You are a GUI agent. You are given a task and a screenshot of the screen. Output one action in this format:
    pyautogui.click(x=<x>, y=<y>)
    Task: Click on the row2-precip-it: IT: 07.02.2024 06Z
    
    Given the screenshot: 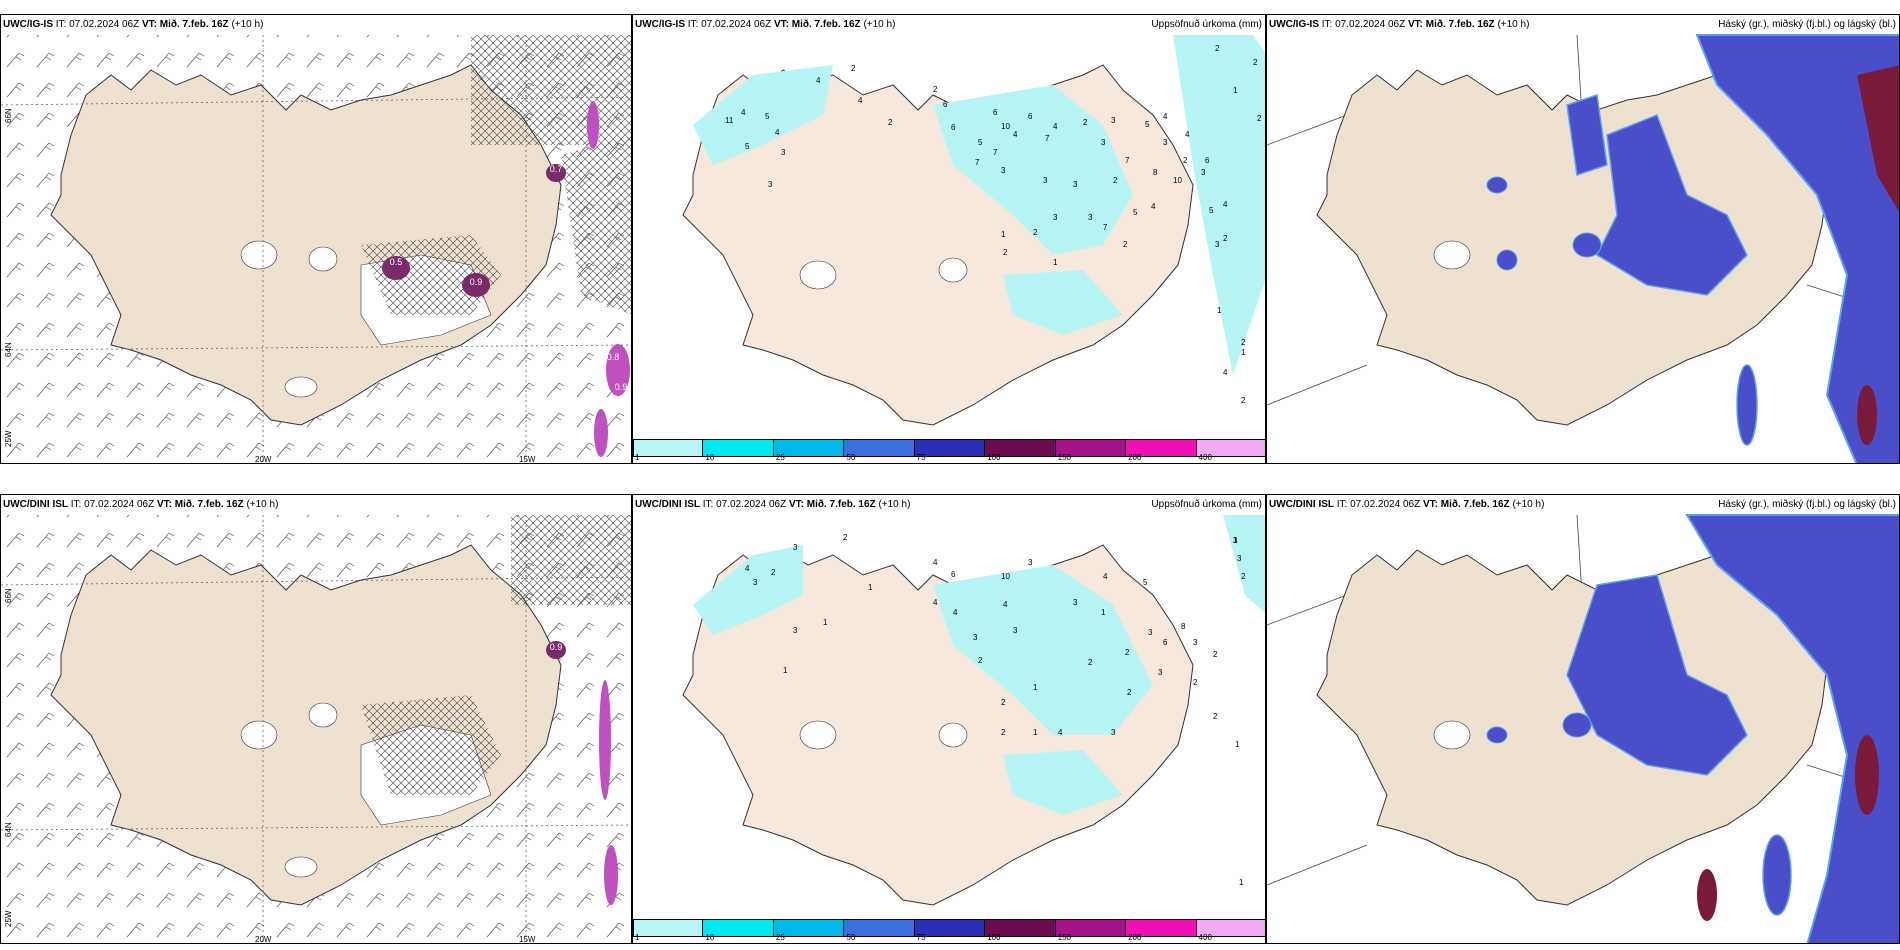 What is the action you would take?
    pyautogui.click(x=744, y=504)
    